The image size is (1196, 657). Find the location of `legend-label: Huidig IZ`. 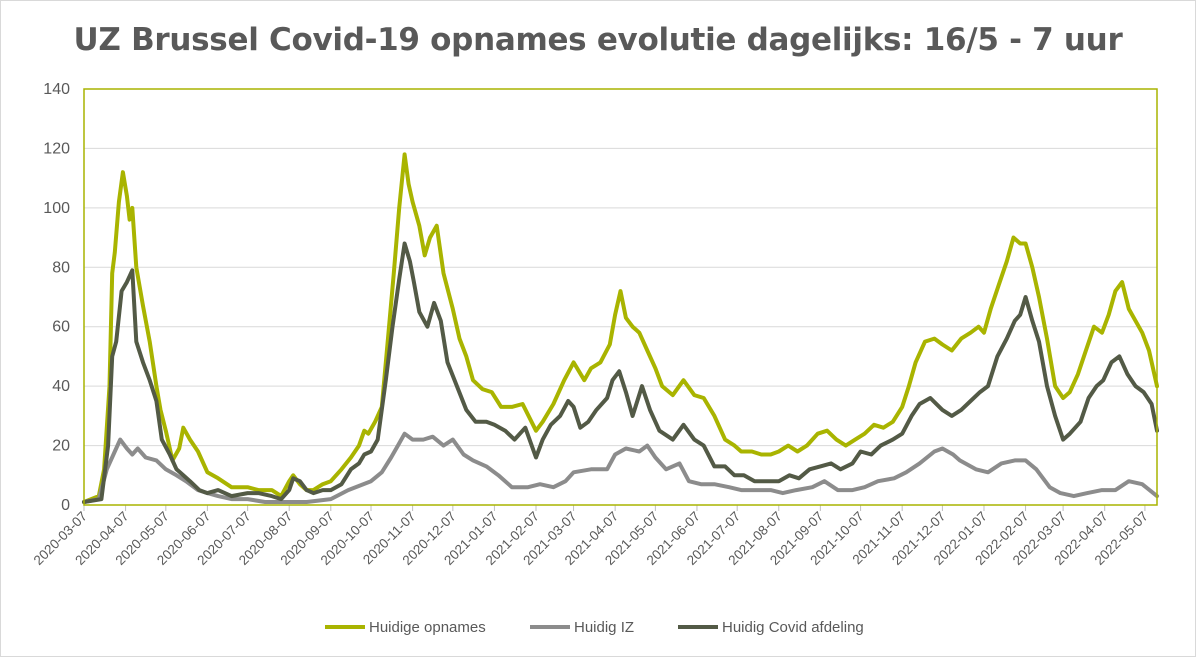

legend-label: Huidig IZ is located at coordinates (604, 627).